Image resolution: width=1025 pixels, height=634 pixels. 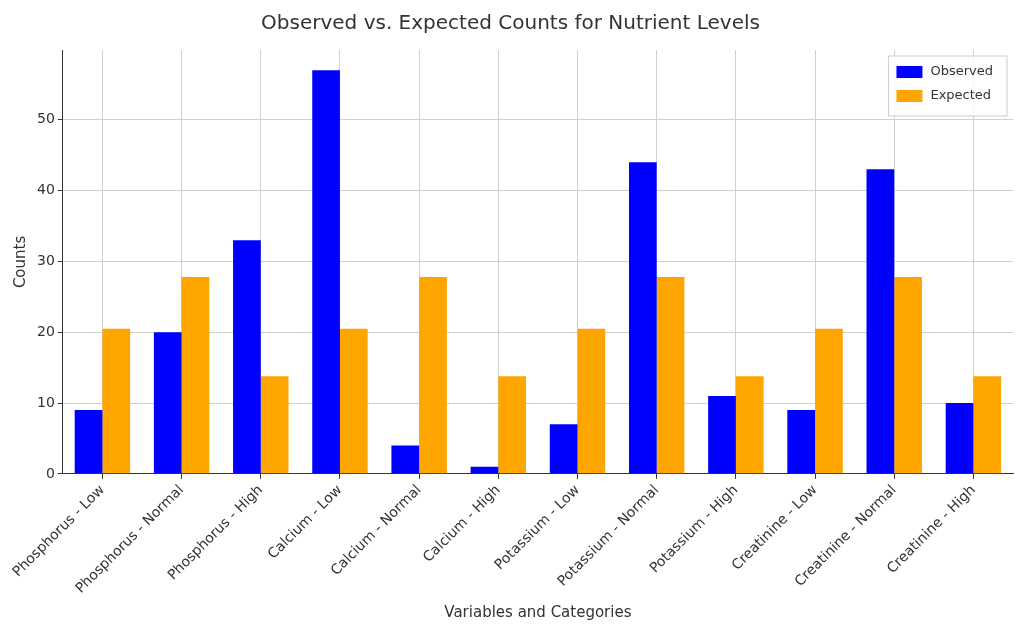 I want to click on legend-label: Expected, so click(x=961, y=95).